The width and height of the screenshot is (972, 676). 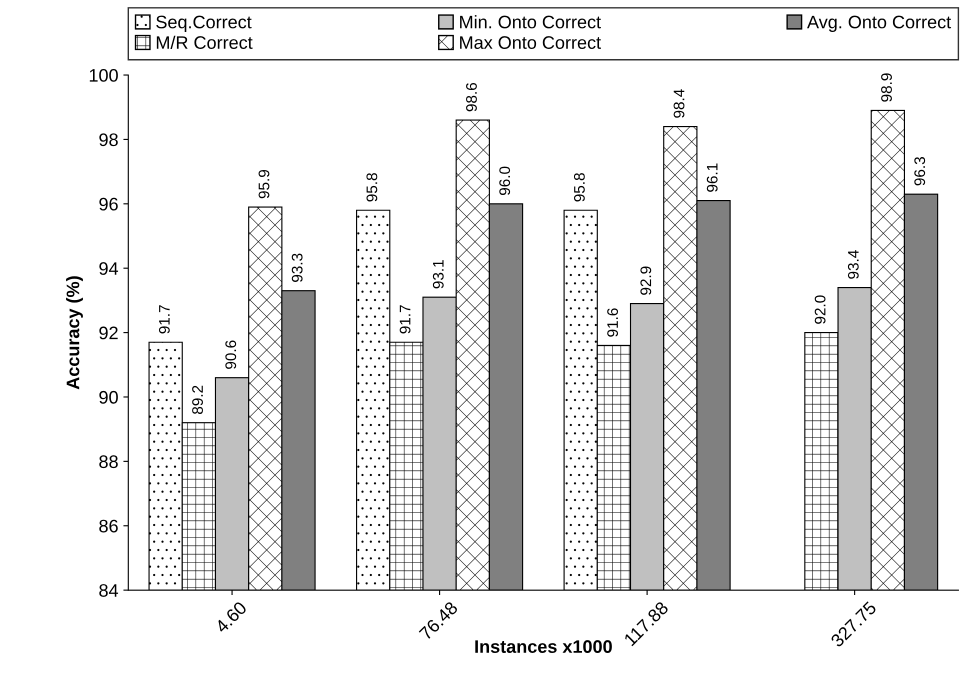 I want to click on y-tick-label: 92, so click(x=108, y=333).